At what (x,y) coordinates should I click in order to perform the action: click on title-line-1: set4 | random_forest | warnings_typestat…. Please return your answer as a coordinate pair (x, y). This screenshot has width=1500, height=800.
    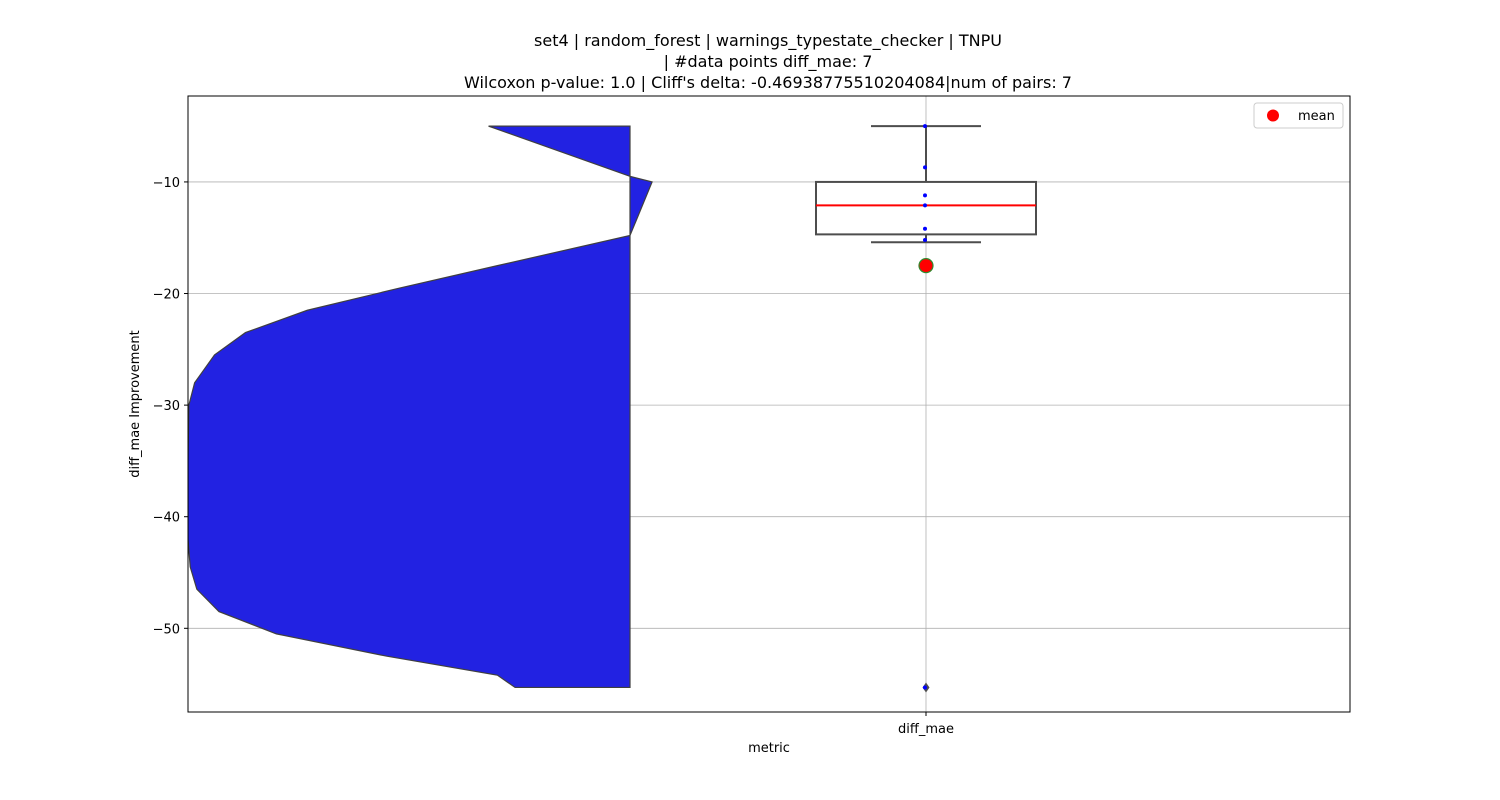
    Looking at the image, I should click on (768, 41).